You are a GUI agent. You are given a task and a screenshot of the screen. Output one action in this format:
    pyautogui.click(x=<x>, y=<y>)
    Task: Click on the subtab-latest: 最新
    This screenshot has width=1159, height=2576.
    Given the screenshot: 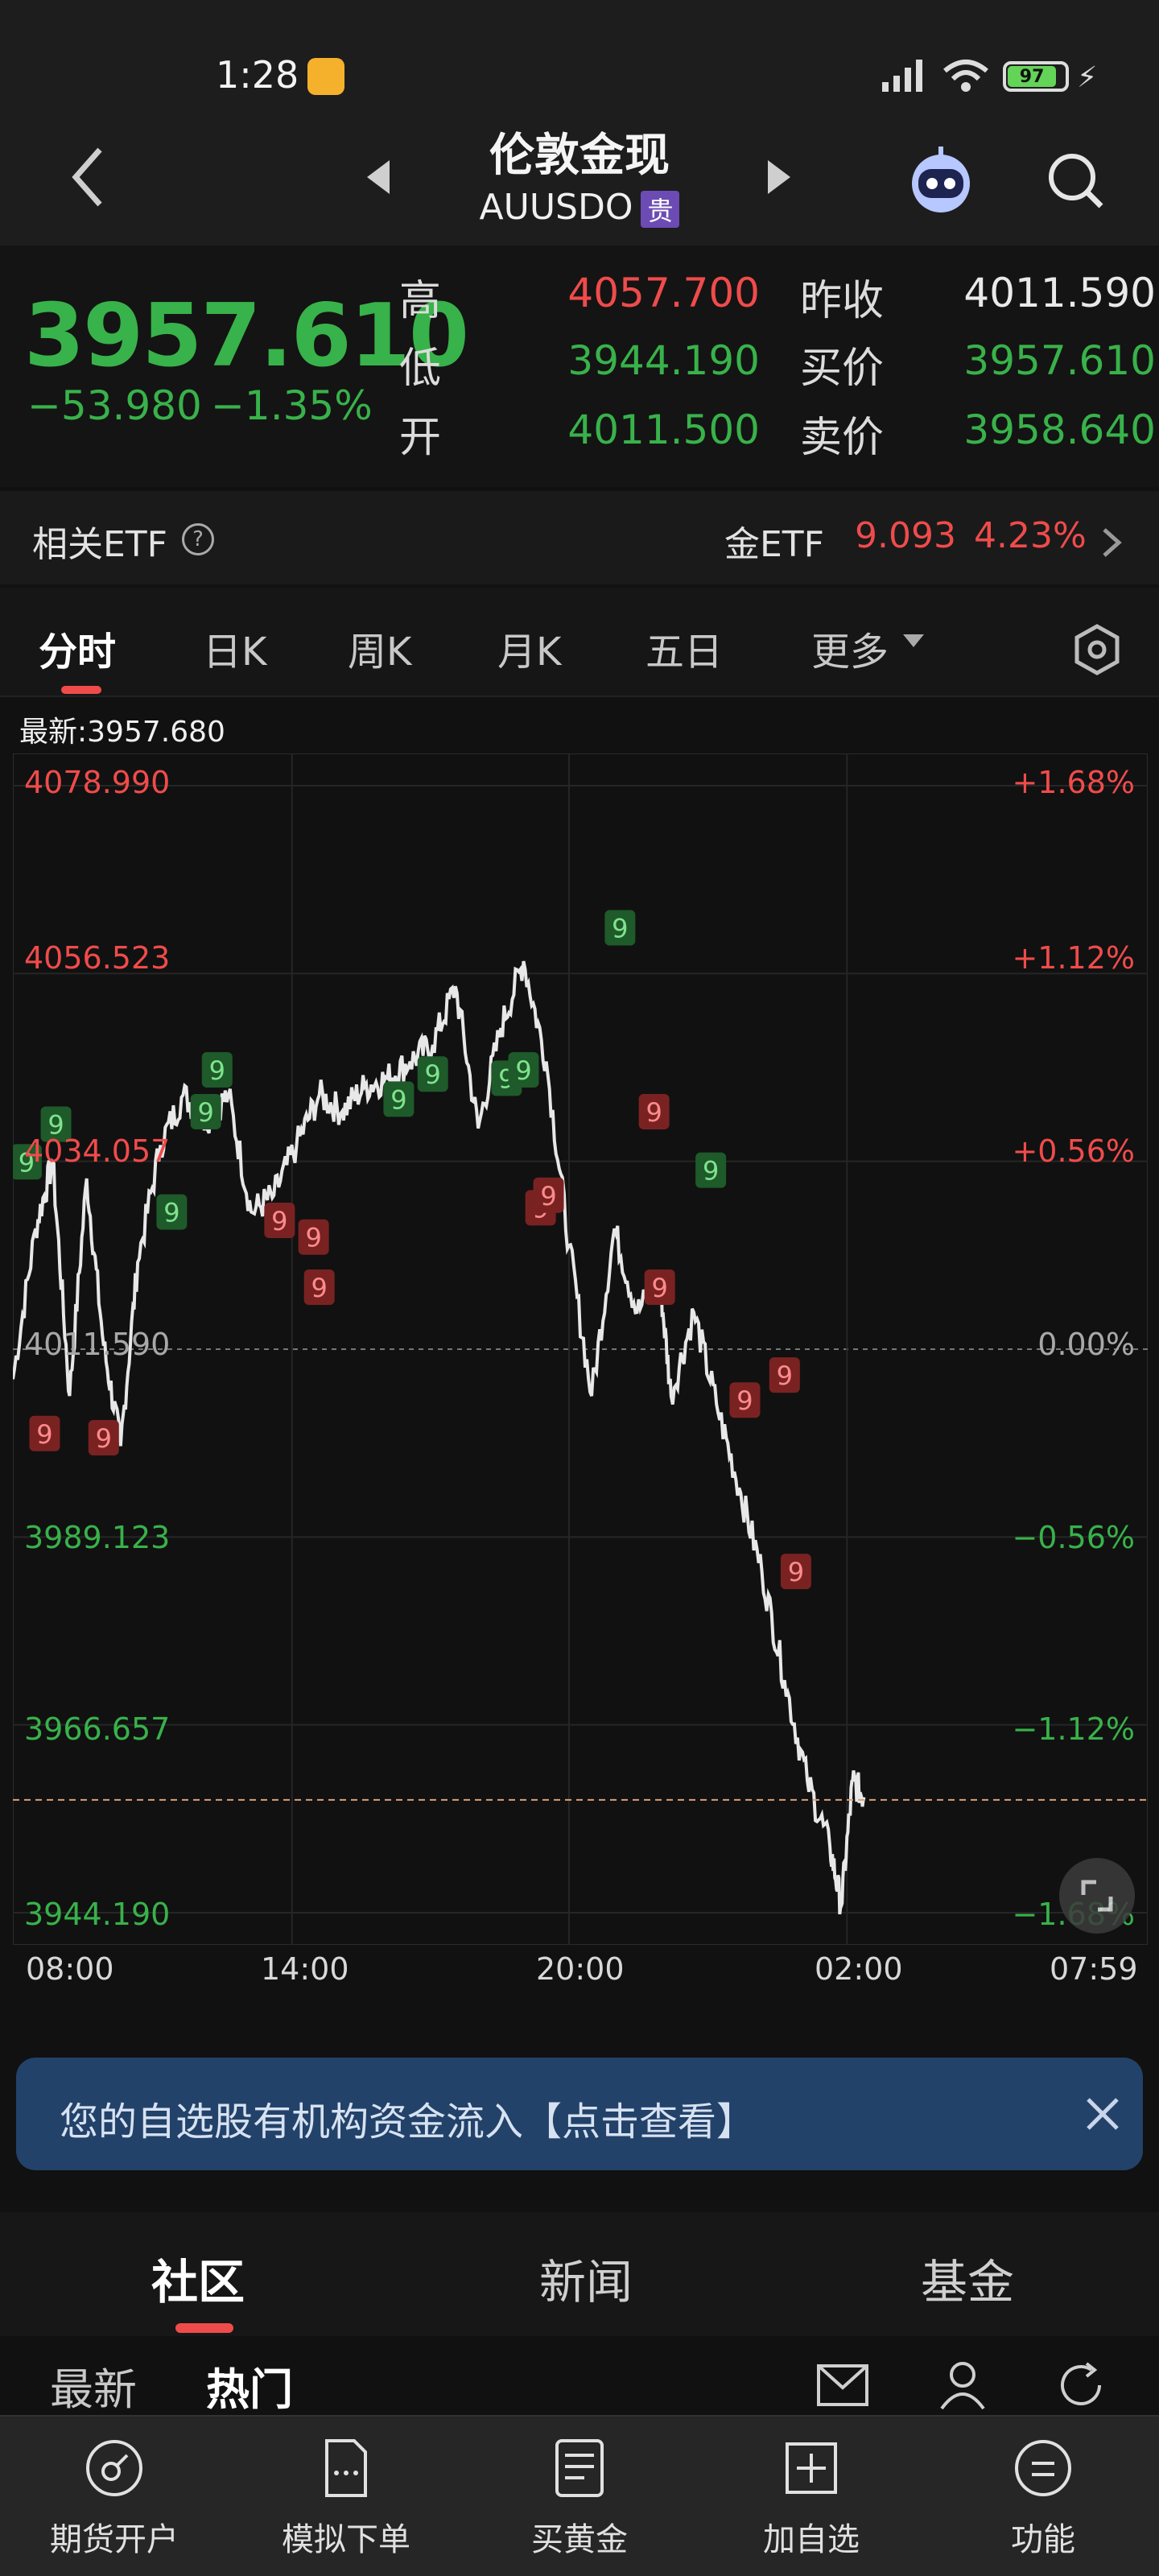 What is the action you would take?
    pyautogui.click(x=93, y=2389)
    